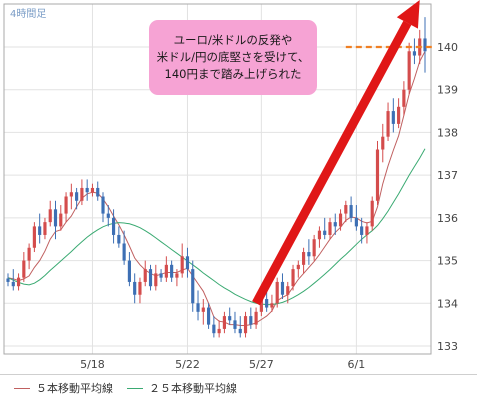 This screenshot has width=477, height=403. What do you see at coordinates (261, 364) in the screenshot?
I see `x-tick-label: 5/27` at bounding box center [261, 364].